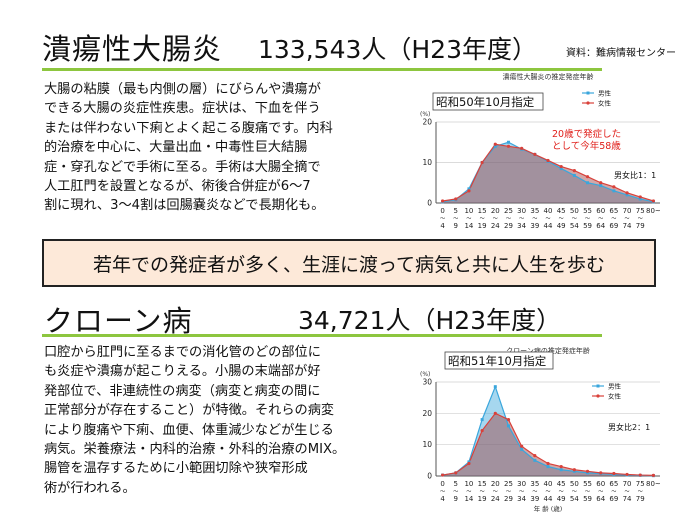 This screenshot has height=525, width=700. Describe the element at coordinates (613, 499) in the screenshot. I see `x-tick-label: 69` at that location.